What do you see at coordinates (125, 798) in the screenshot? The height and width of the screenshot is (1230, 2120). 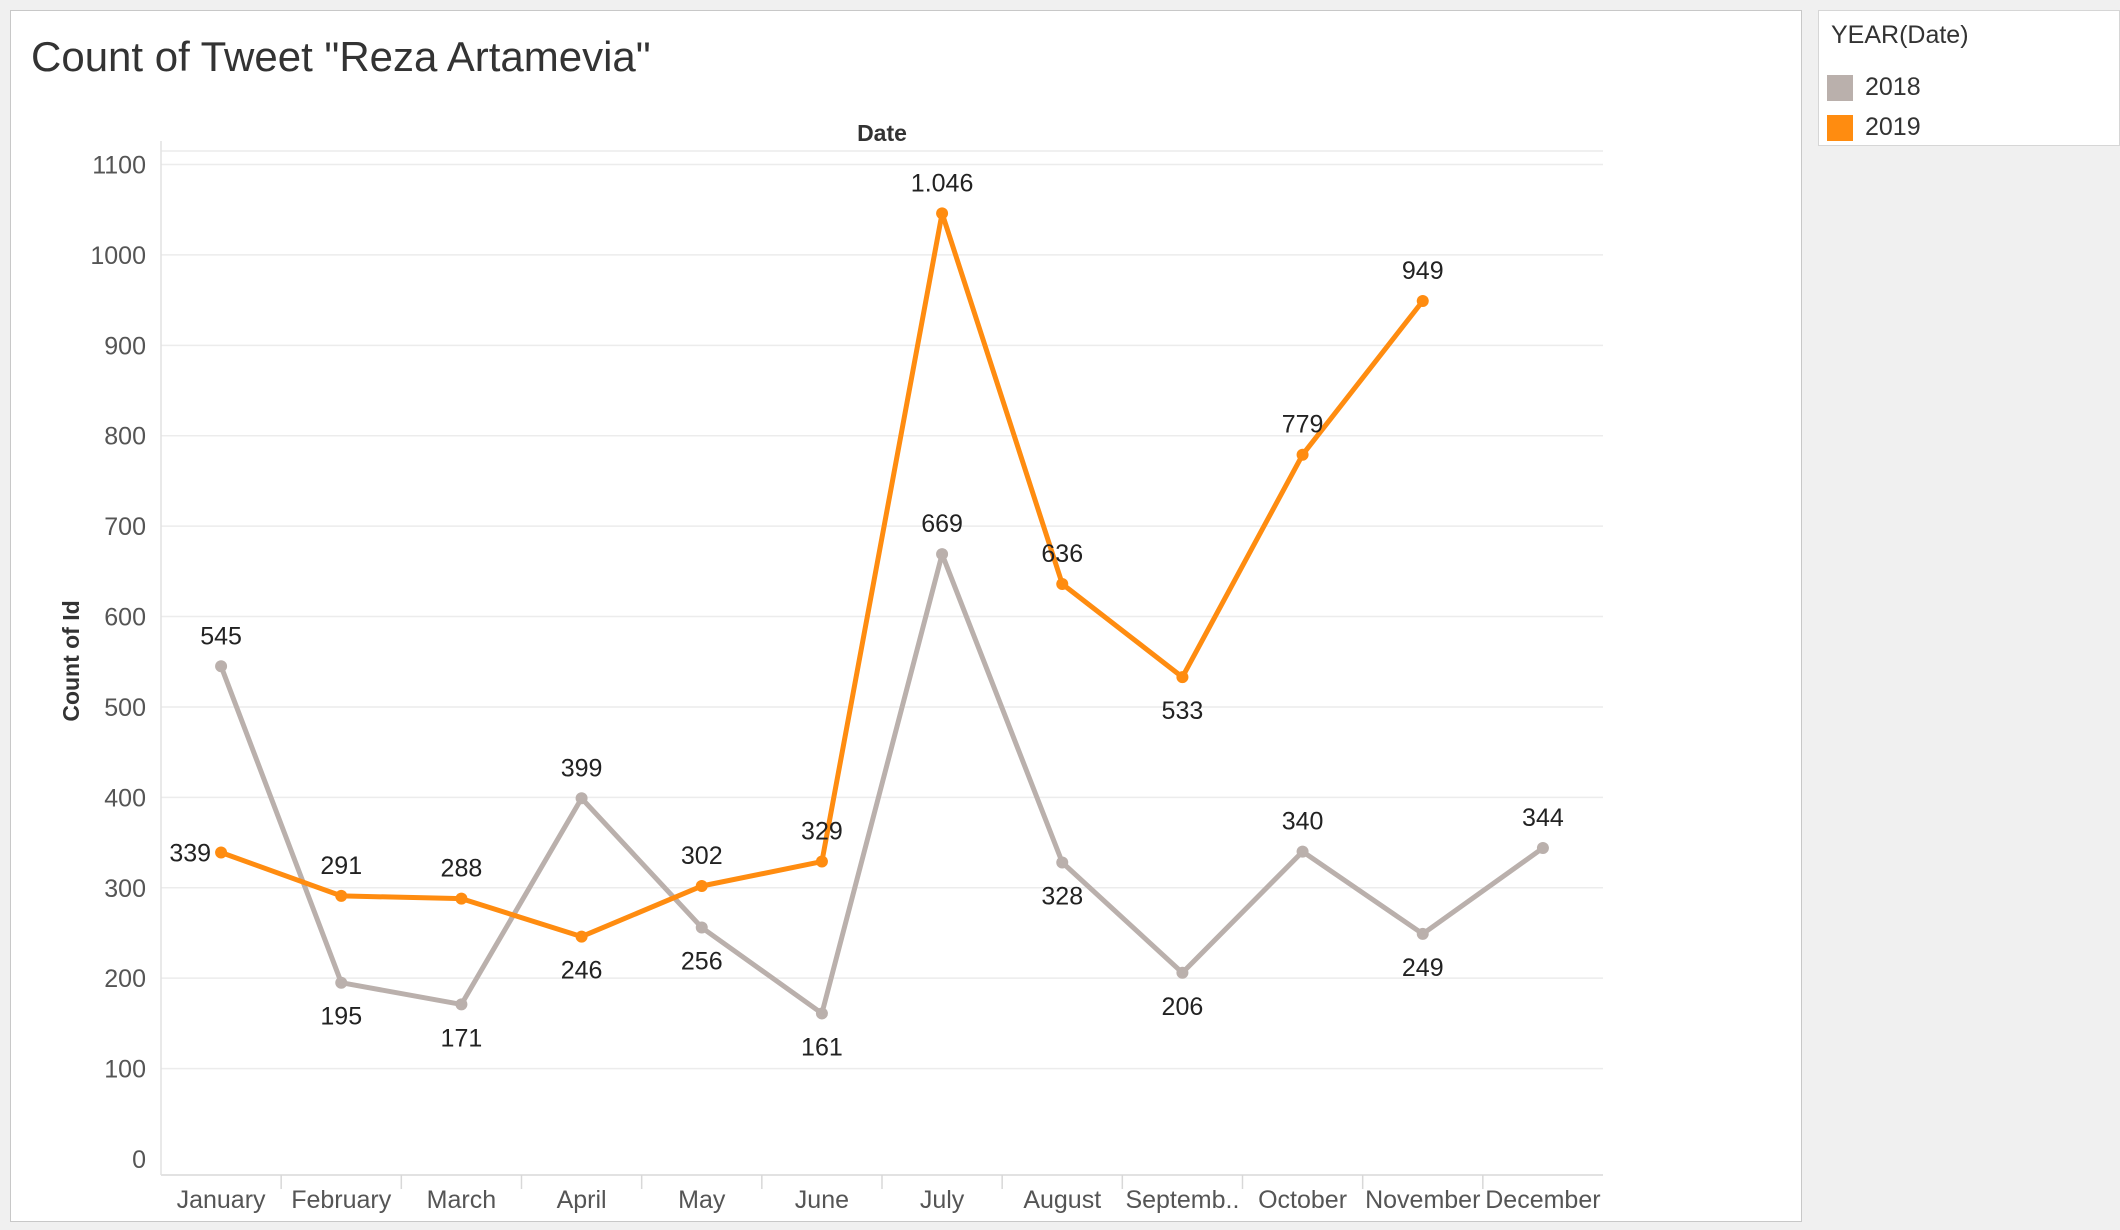 I see `y-tick-label: 400` at bounding box center [125, 798].